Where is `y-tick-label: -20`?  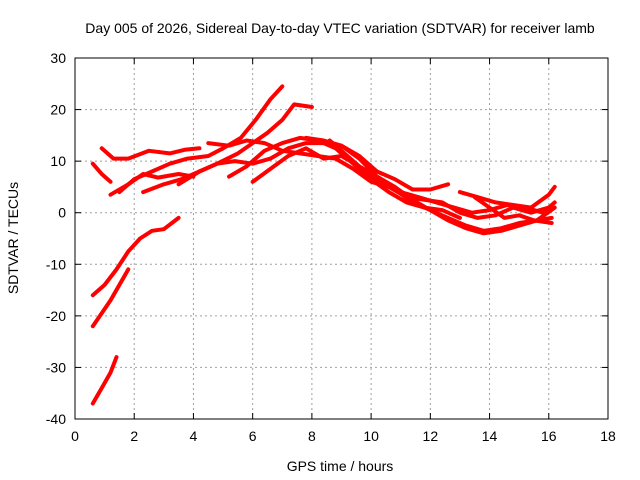
y-tick-label: -20 is located at coordinates (56, 316).